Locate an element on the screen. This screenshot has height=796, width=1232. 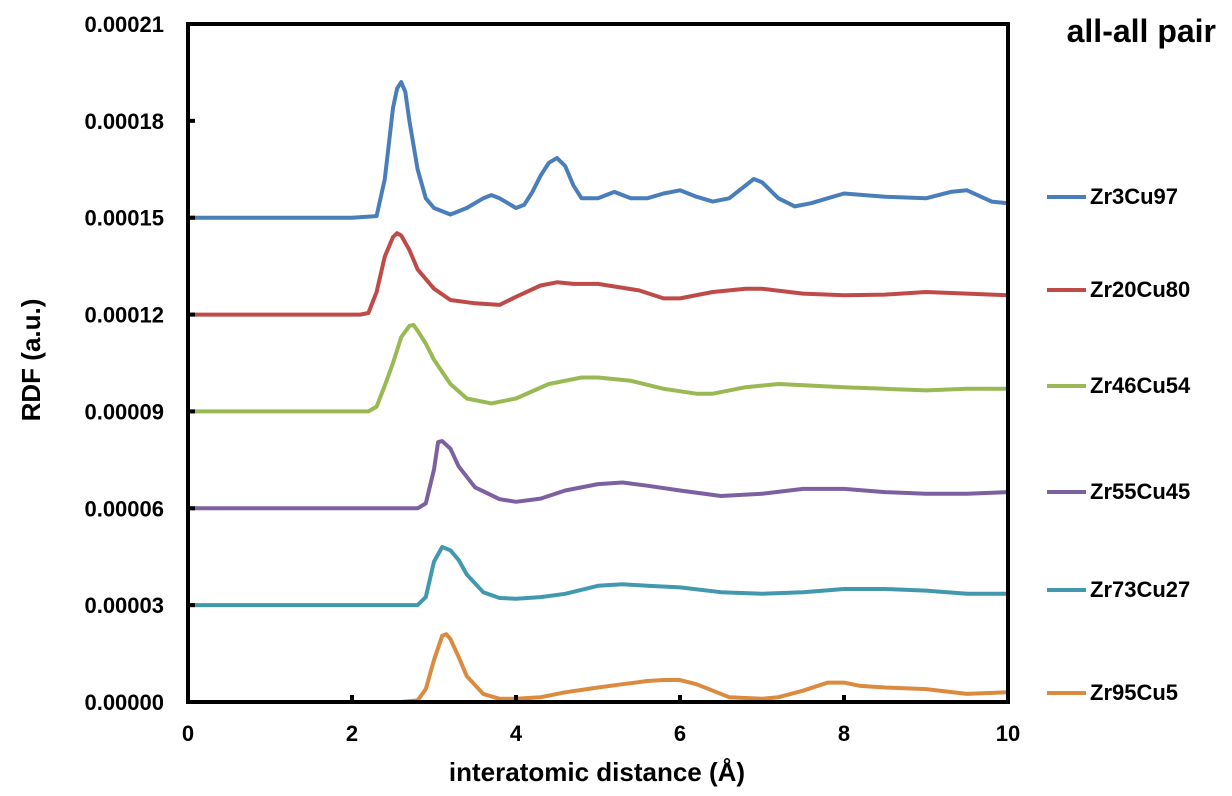
chart-title: all-all pair is located at coordinates (1141, 31).